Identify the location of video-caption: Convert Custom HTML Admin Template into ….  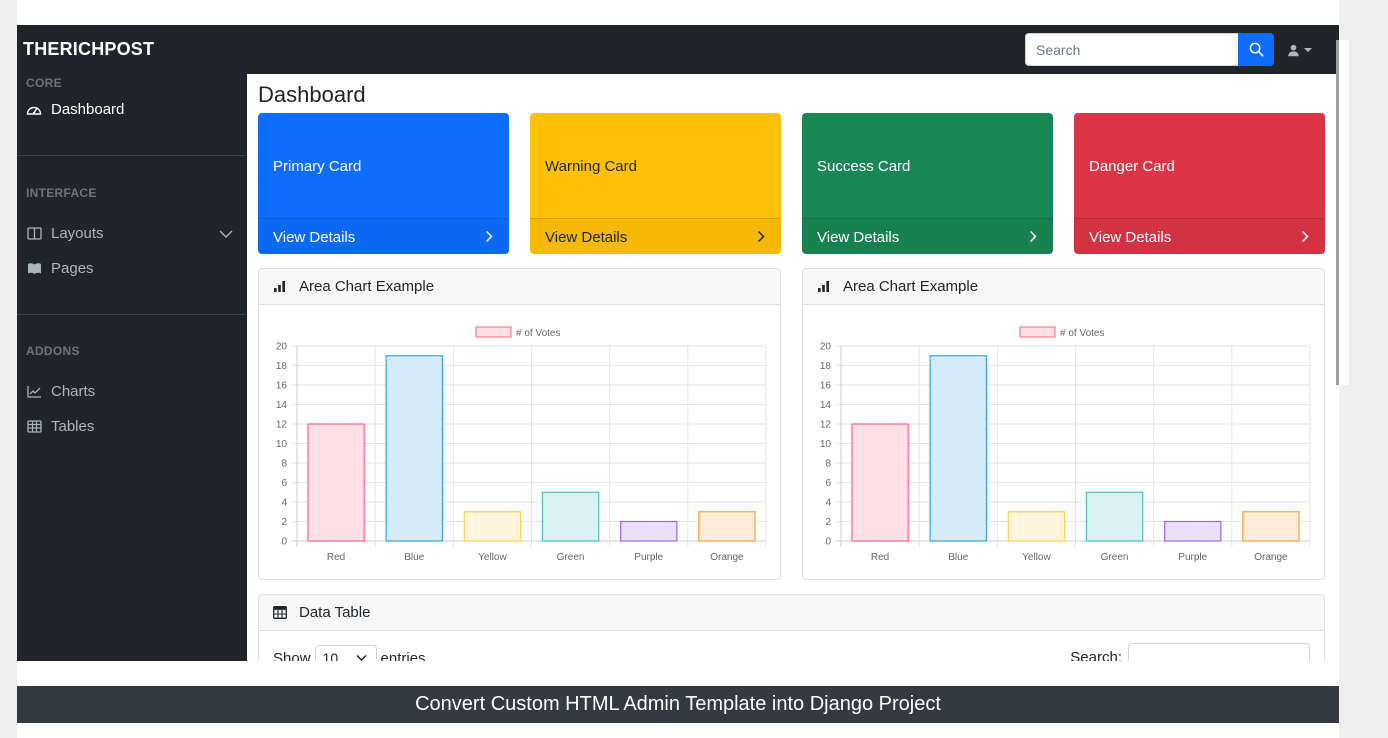
(678, 704).